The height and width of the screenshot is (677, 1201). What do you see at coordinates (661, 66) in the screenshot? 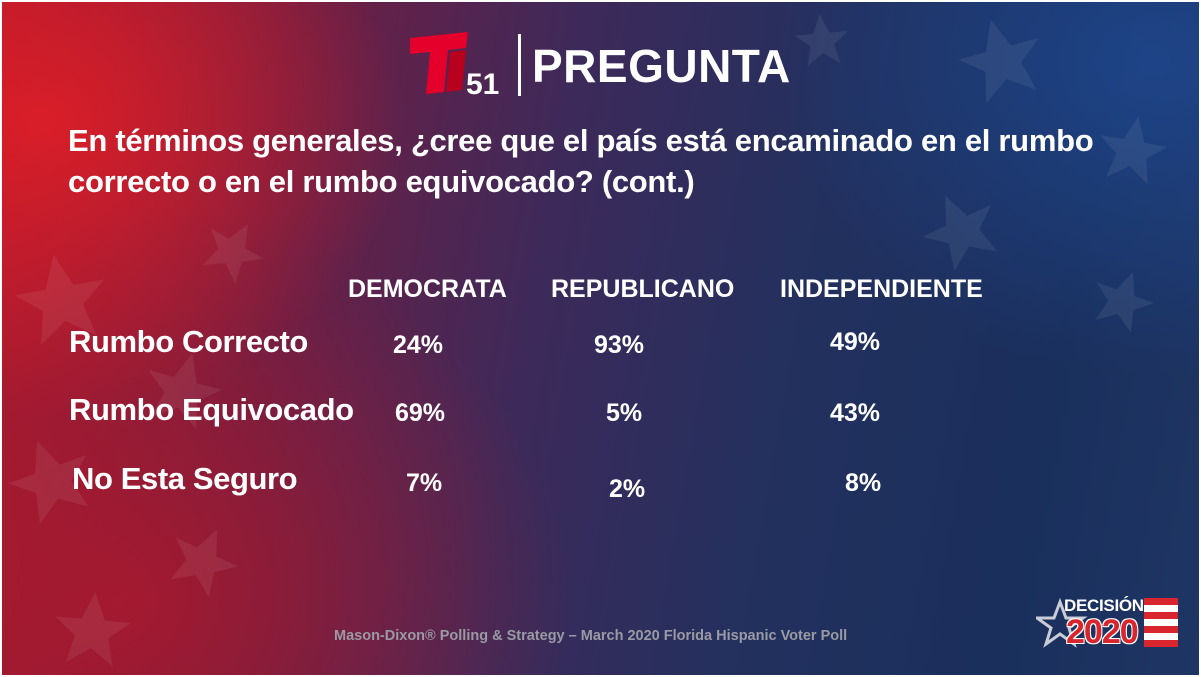
I see `page-title: PREGUNTA` at bounding box center [661, 66].